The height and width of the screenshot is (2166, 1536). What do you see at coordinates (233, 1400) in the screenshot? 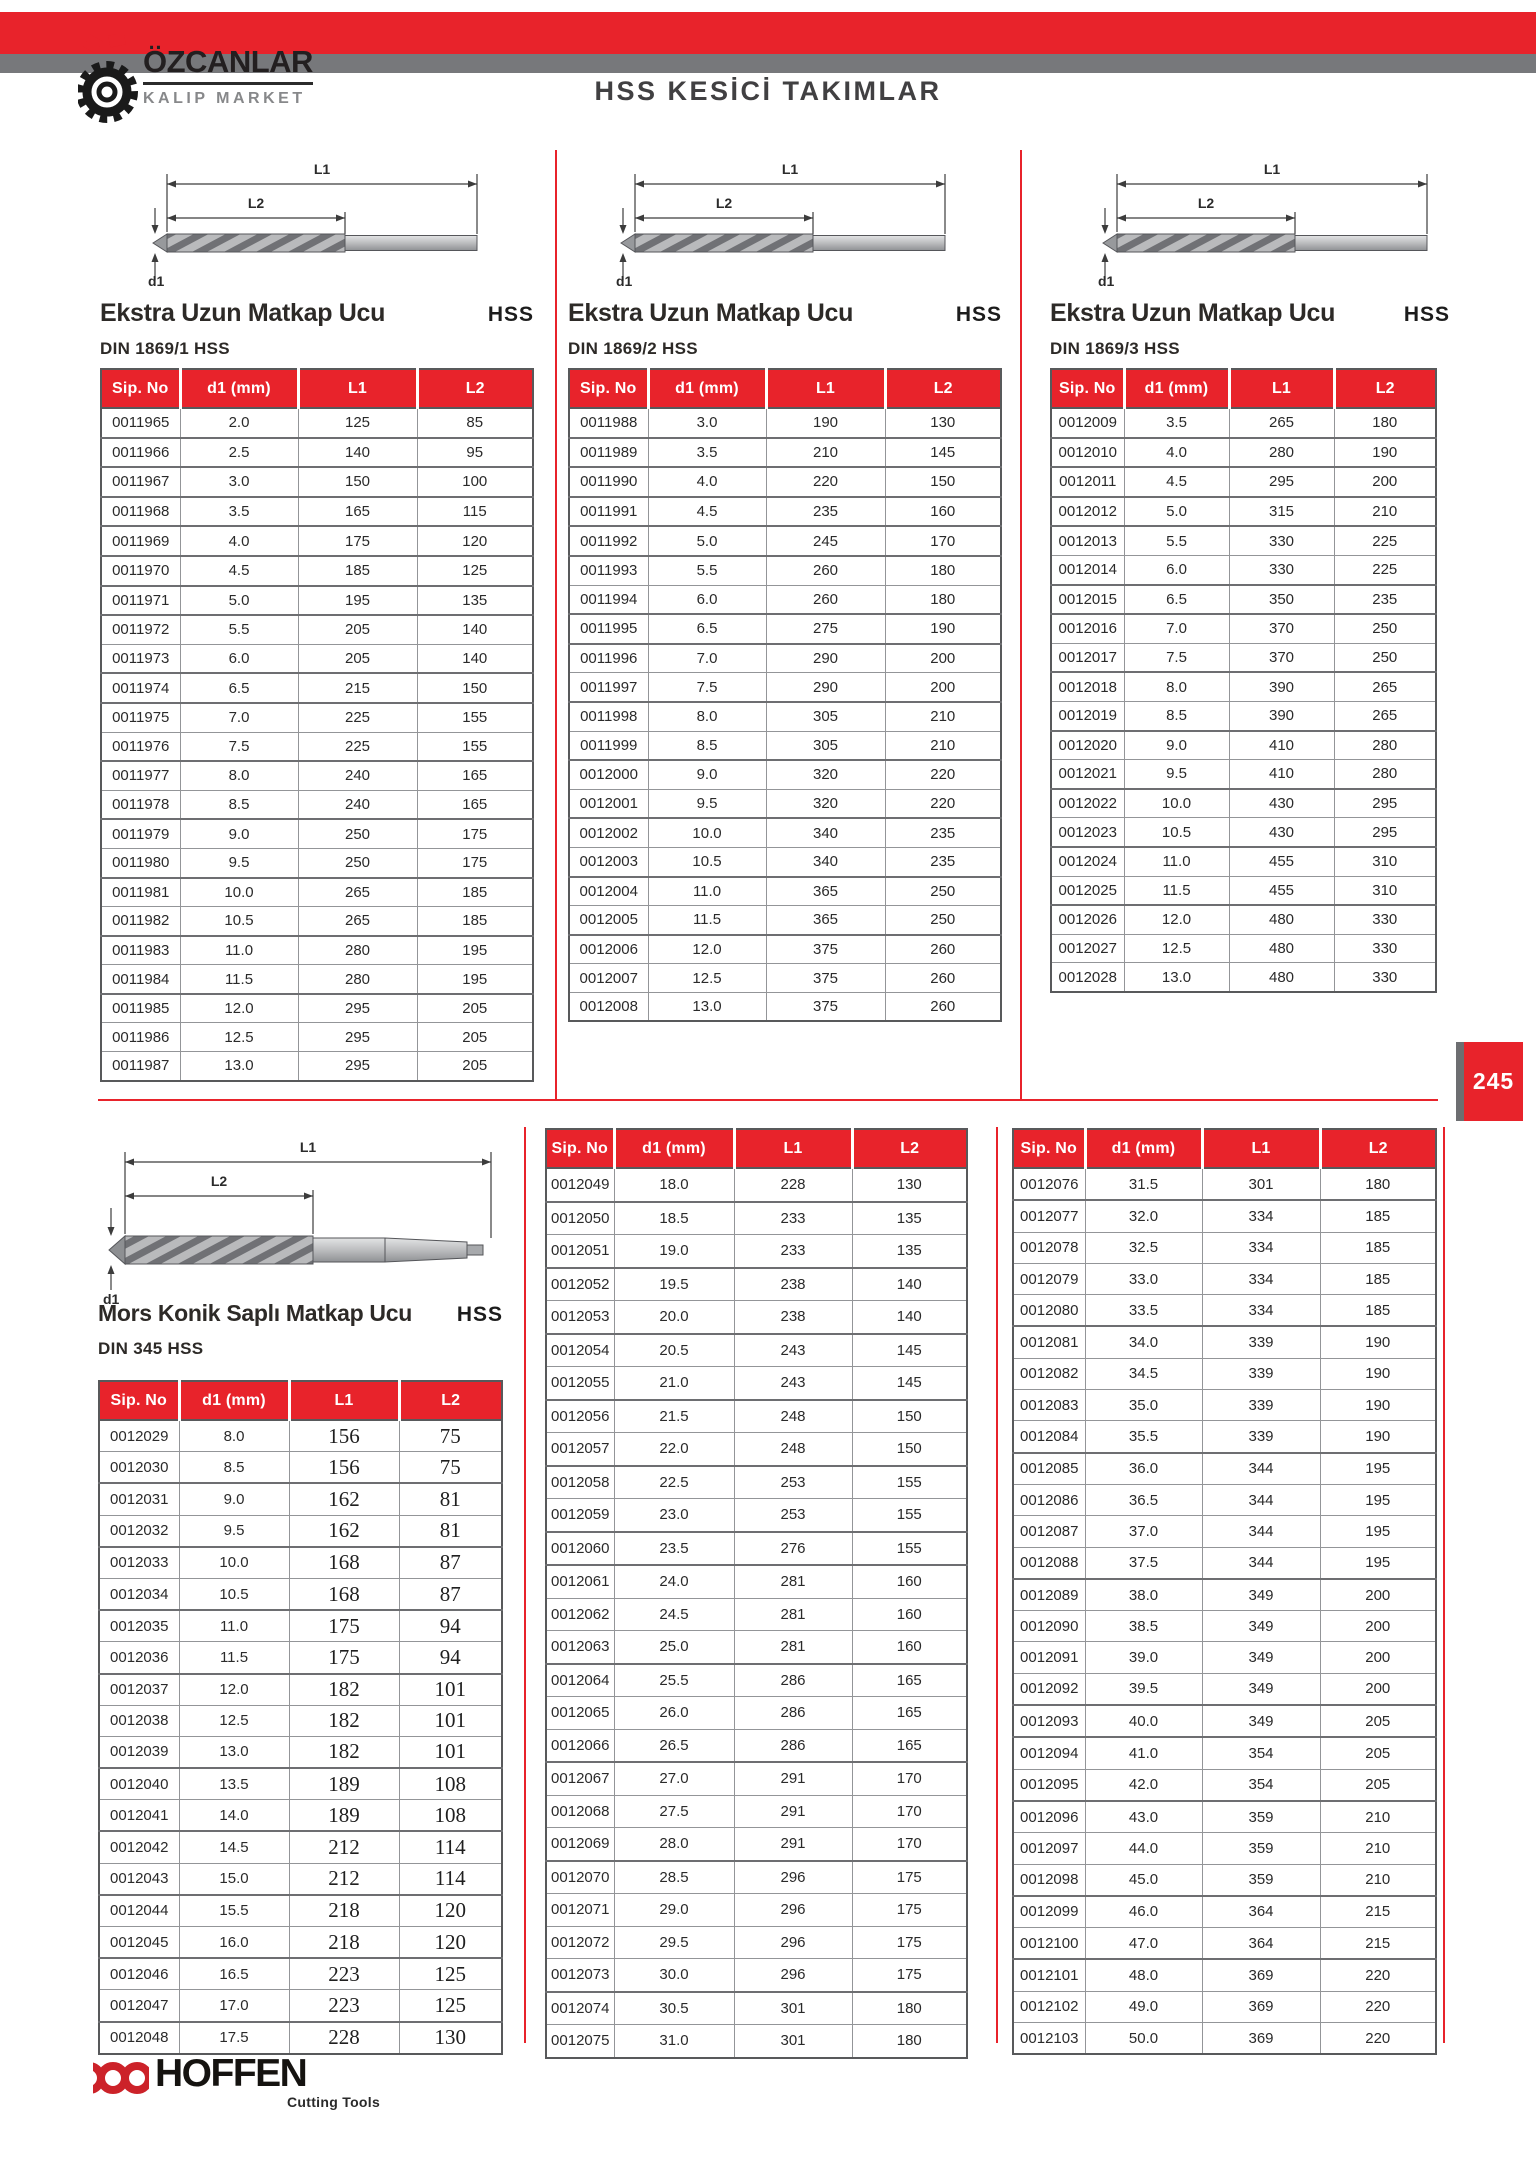
I see `col-header-d1: d1 (mm)` at bounding box center [233, 1400].